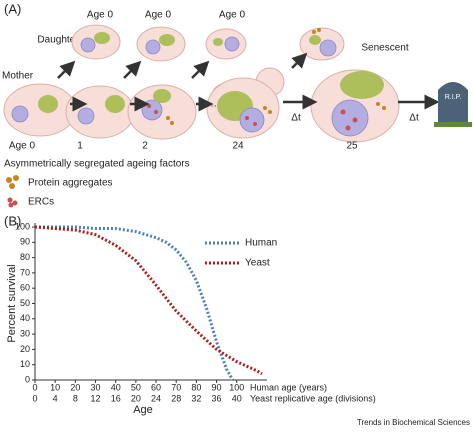 The image size is (474, 435). I want to click on age-label: 25, so click(352, 146).